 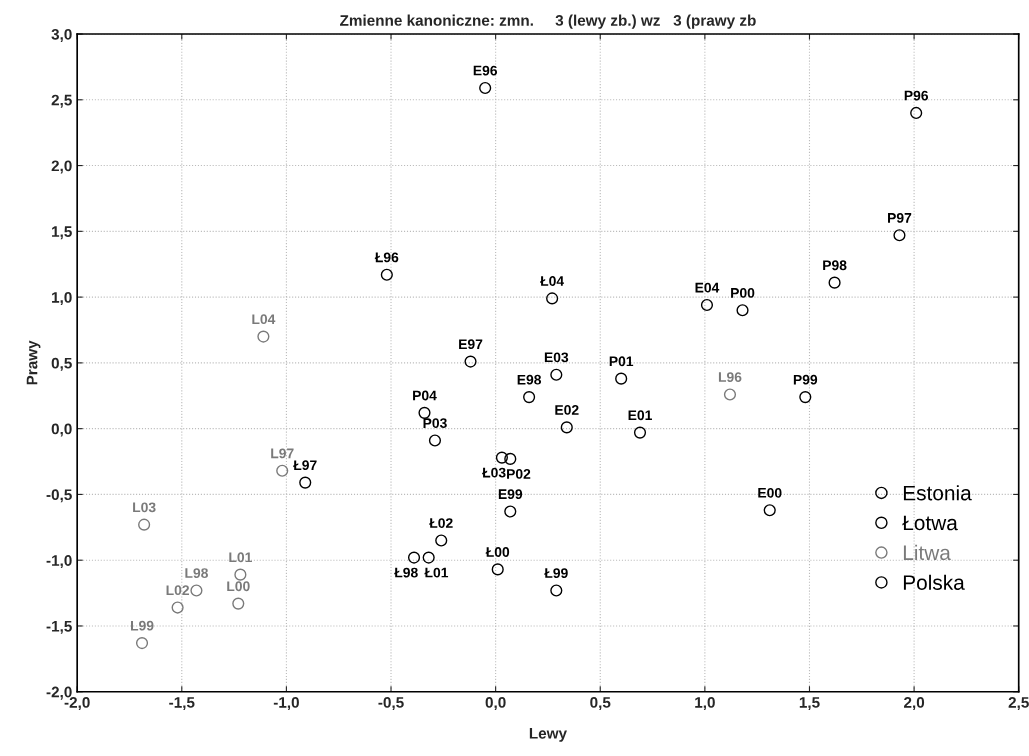 What do you see at coordinates (240, 557) in the screenshot?
I see `data-label: L01` at bounding box center [240, 557].